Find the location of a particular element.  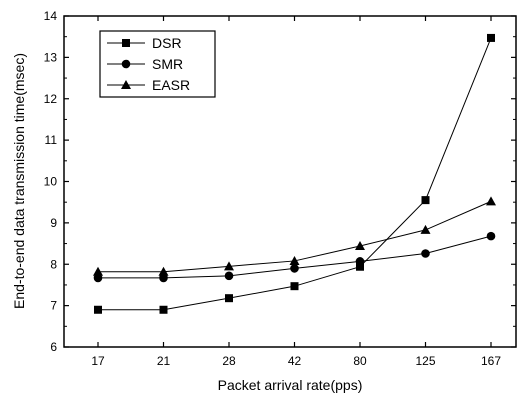

legend-smr-marker is located at coordinates (126, 64).